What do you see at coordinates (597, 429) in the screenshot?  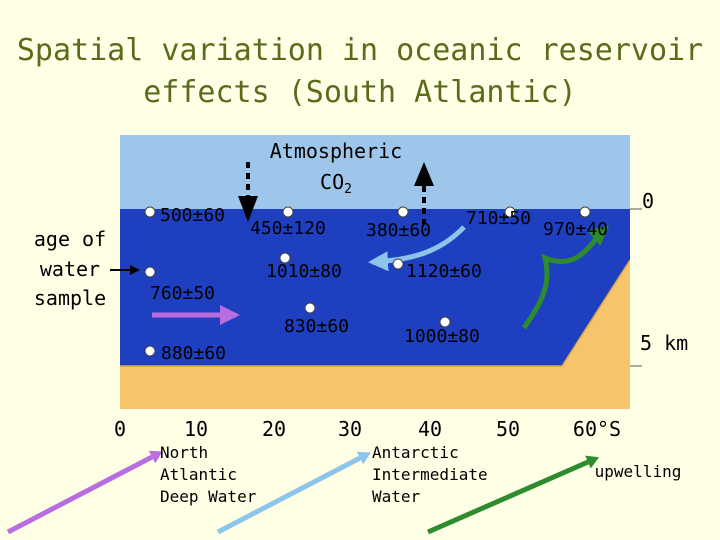 I see `latitude-tick-label: 60°S` at bounding box center [597, 429].